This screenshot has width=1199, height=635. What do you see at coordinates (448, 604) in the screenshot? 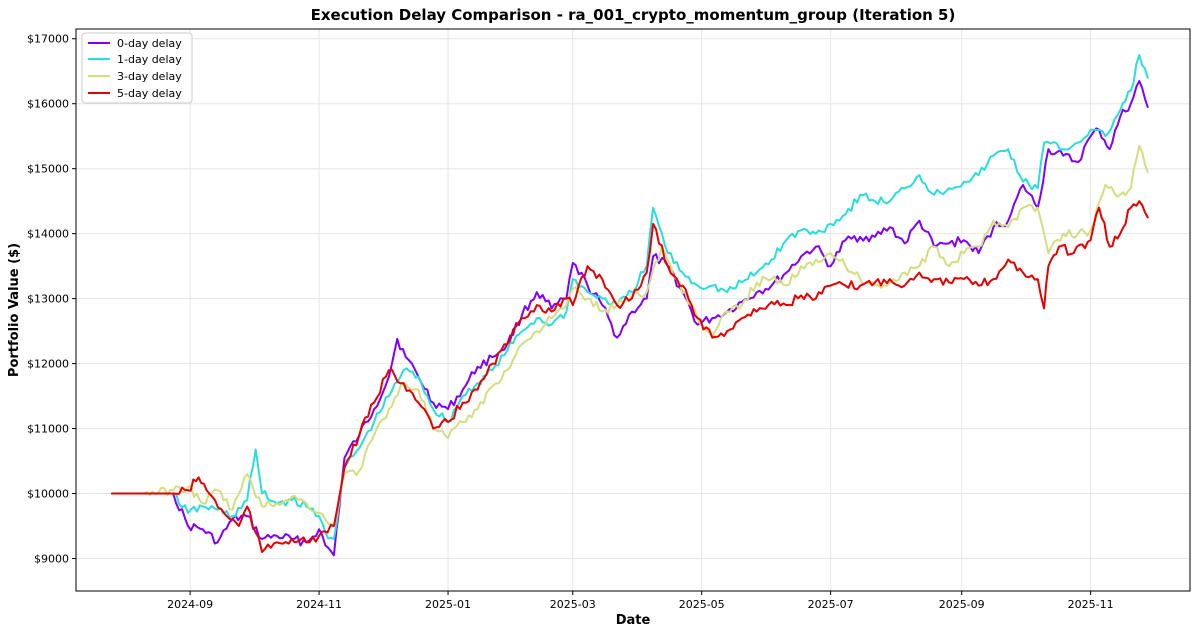
I see `x-tick-label: 2025-01` at bounding box center [448, 604].